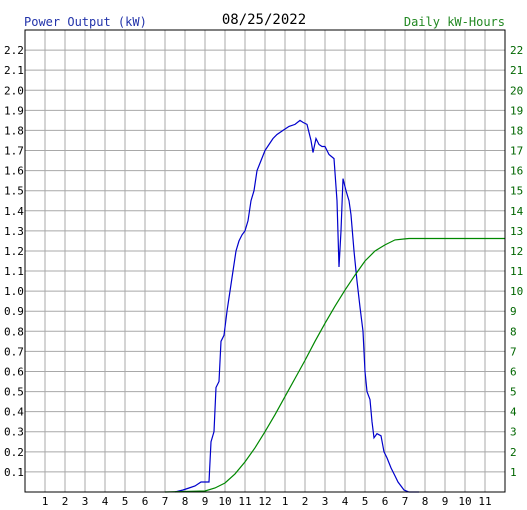  Describe the element at coordinates (516, 90) in the screenshot. I see `right-tick-label: 20` at that location.